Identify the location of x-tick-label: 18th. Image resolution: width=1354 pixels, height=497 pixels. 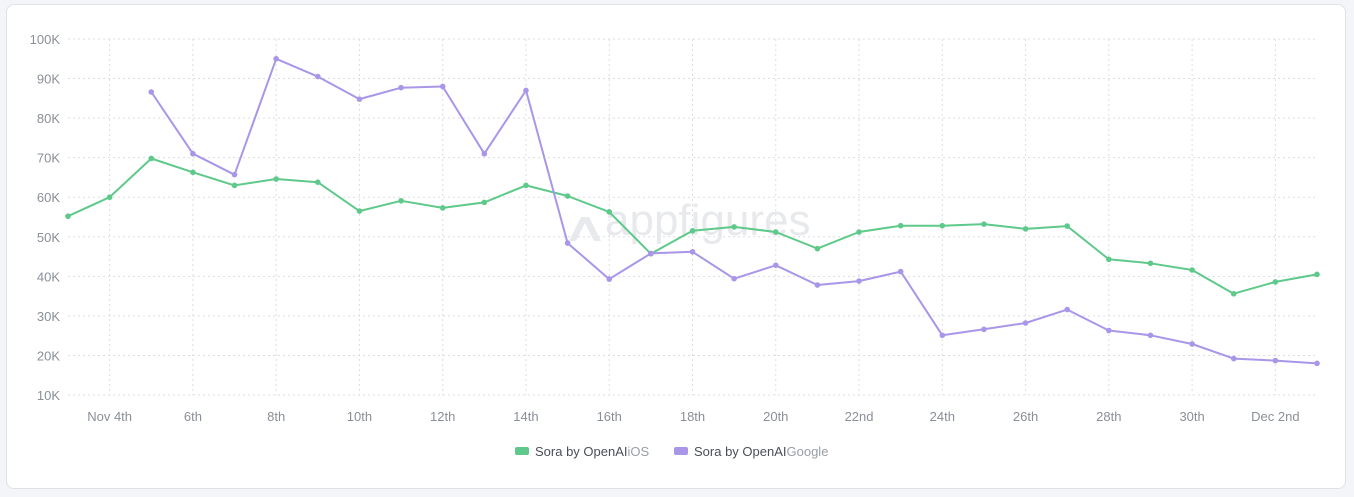
(692, 416).